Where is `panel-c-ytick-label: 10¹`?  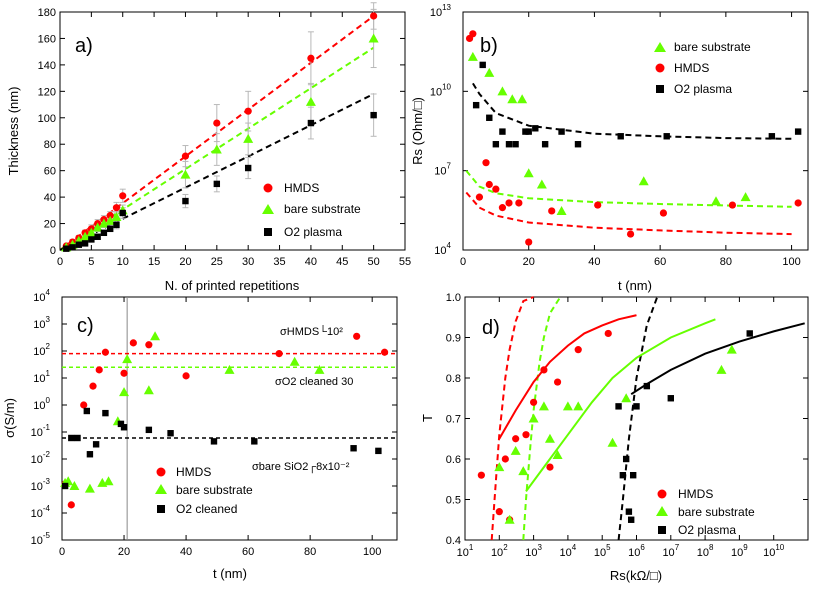 panel-c-ytick-label: 10¹ is located at coordinates (41, 377).